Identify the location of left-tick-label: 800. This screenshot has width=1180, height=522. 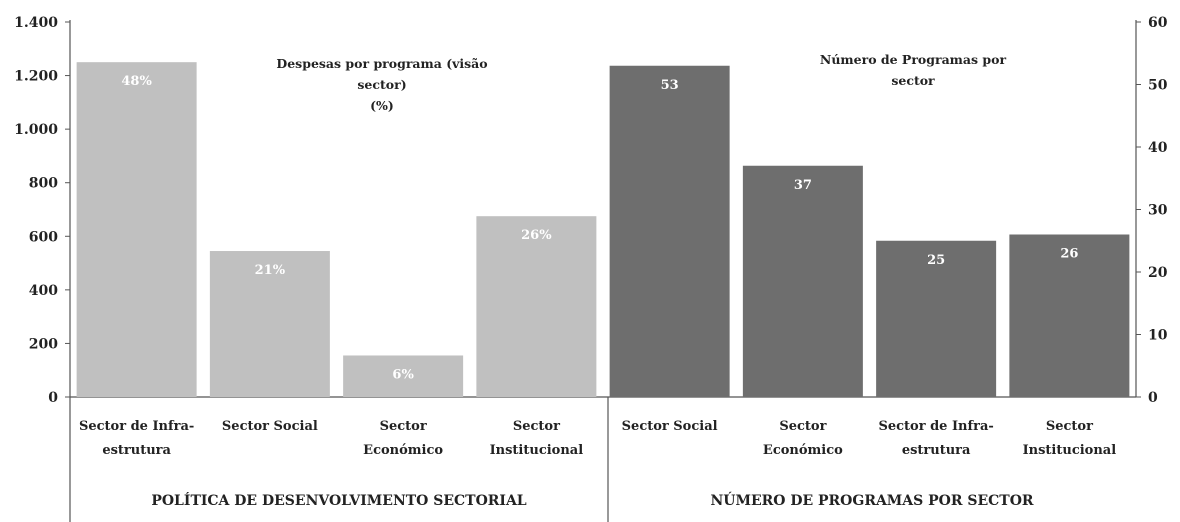
(43, 184).